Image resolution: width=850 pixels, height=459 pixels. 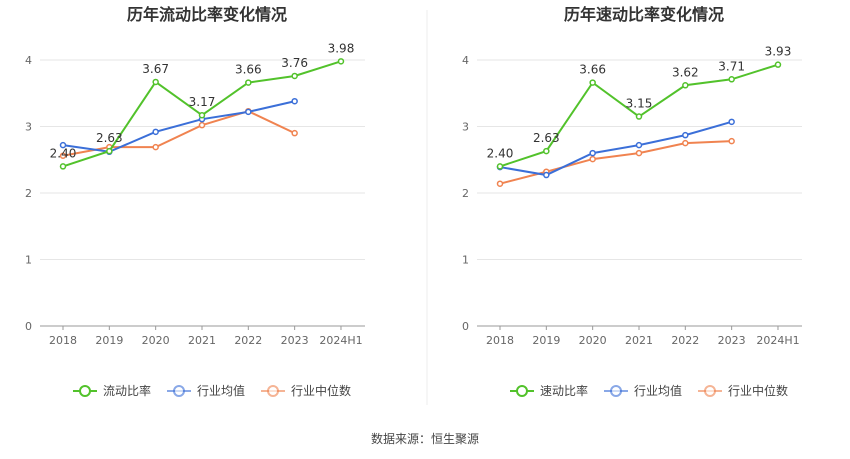 I want to click on data-label: 3.76, so click(x=294, y=63).